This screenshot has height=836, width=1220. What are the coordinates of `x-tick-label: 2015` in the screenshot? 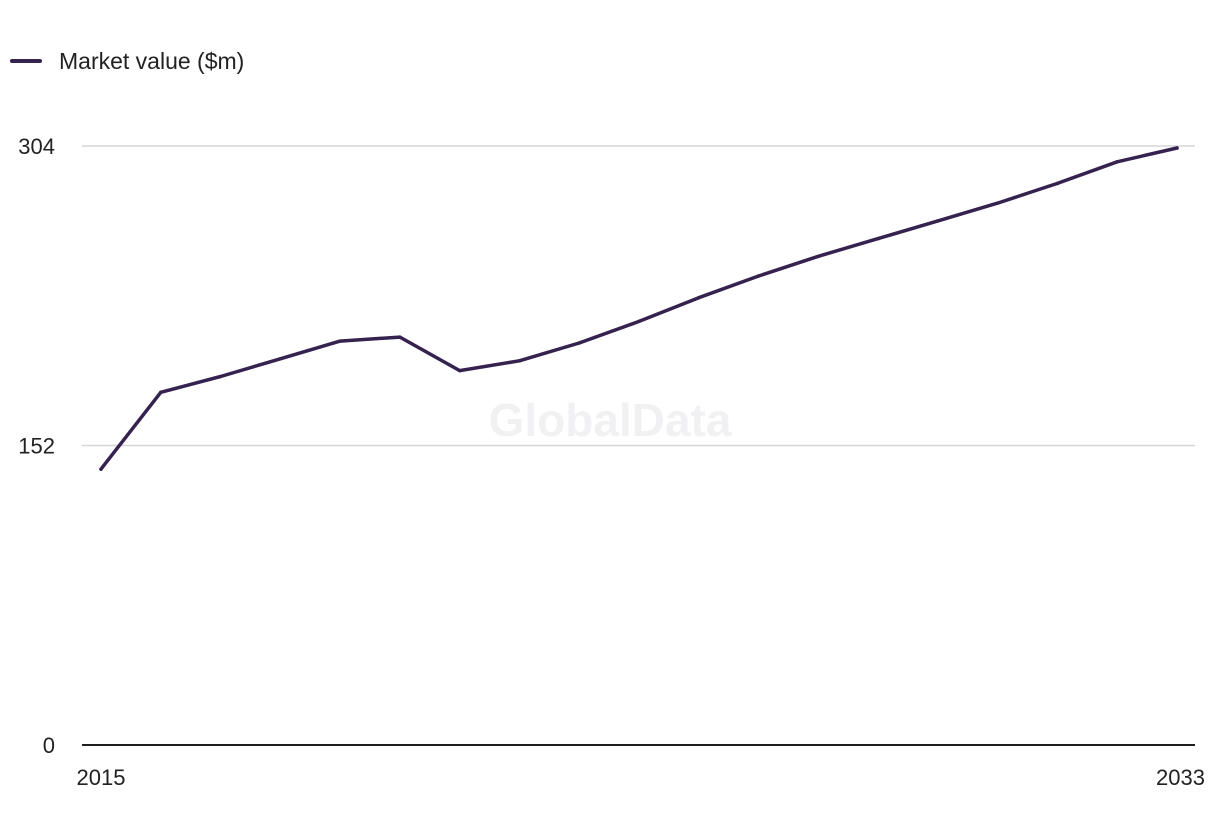 It's located at (101, 777).